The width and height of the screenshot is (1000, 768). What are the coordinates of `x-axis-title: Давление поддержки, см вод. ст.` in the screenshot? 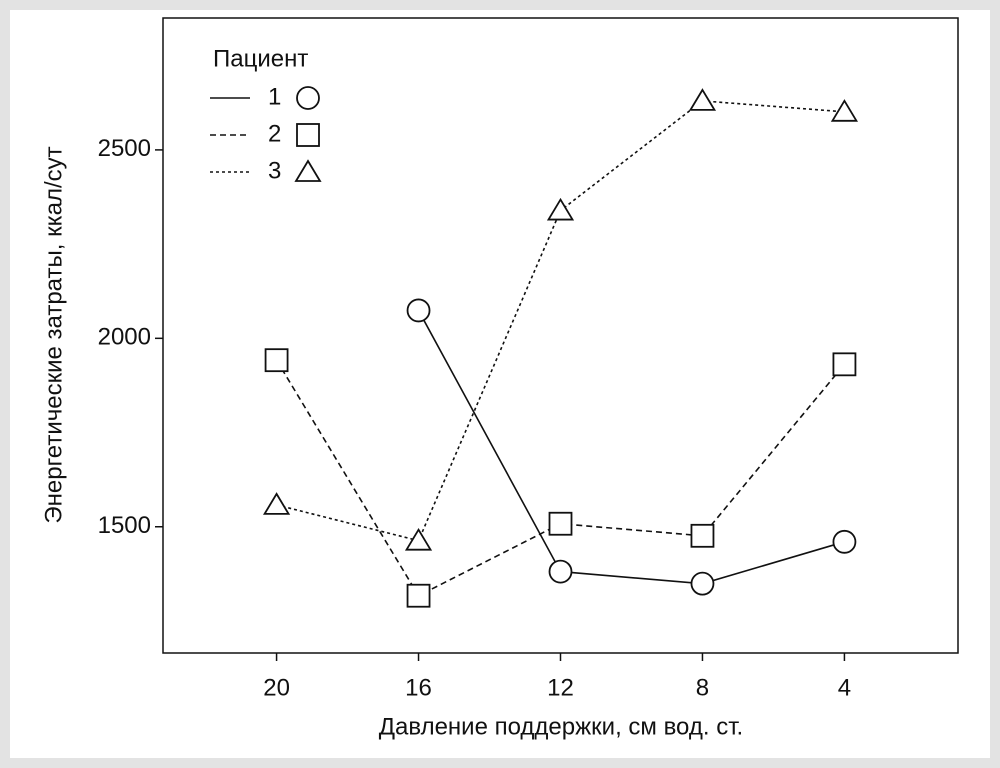 It's located at (561, 726).